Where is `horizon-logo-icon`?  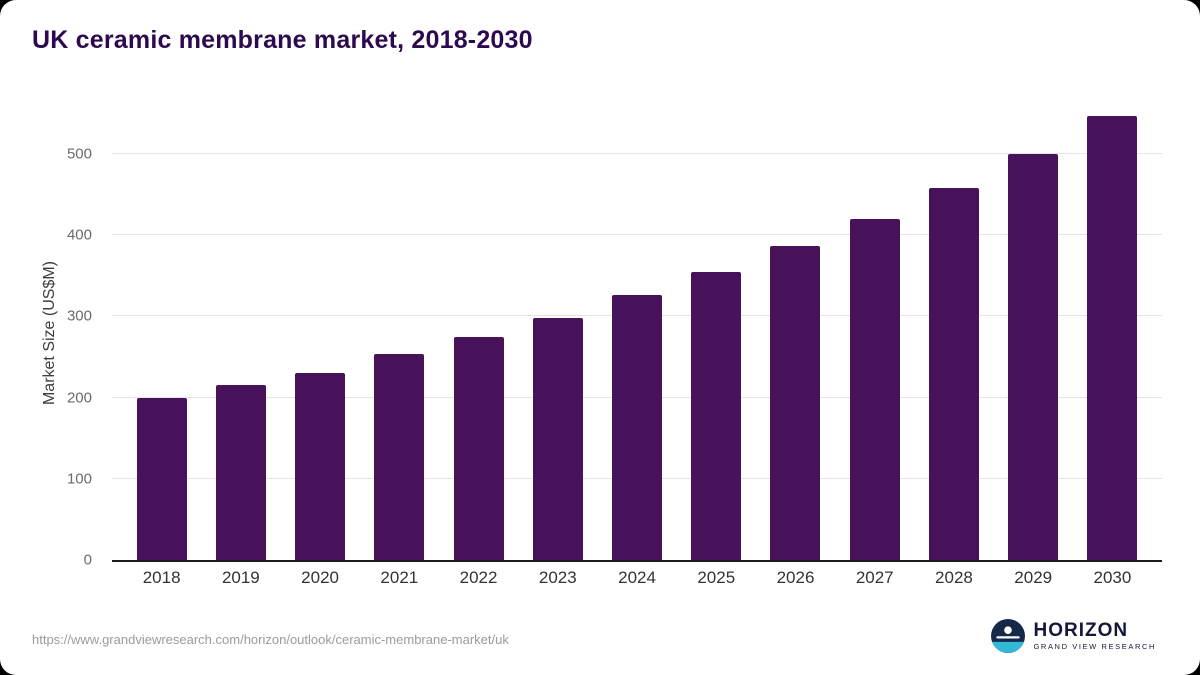
horizon-logo-icon is located at coordinates (1007, 636).